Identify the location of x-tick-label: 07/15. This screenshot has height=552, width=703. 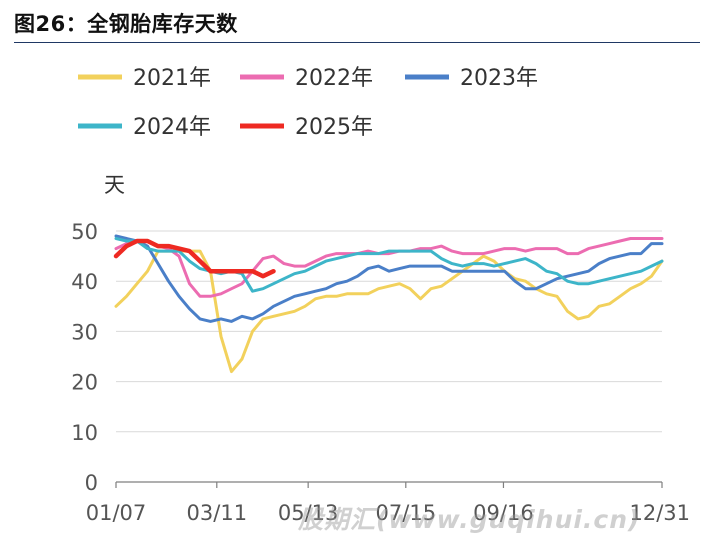
(406, 513).